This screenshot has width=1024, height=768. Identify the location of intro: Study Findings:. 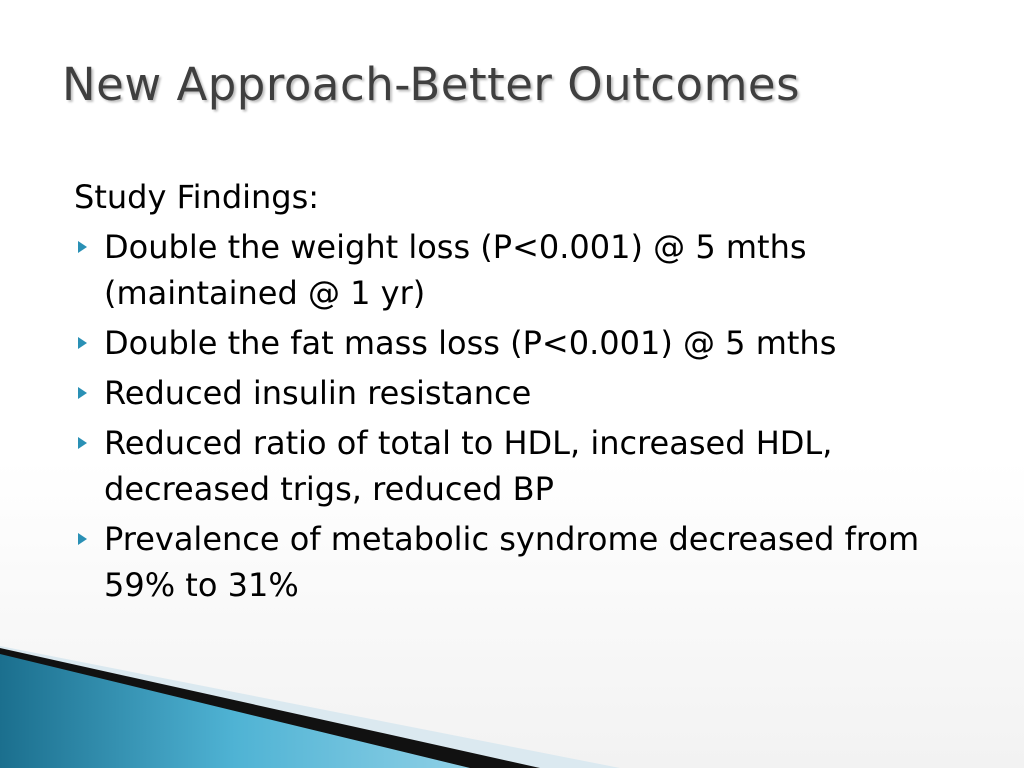
(197, 197).